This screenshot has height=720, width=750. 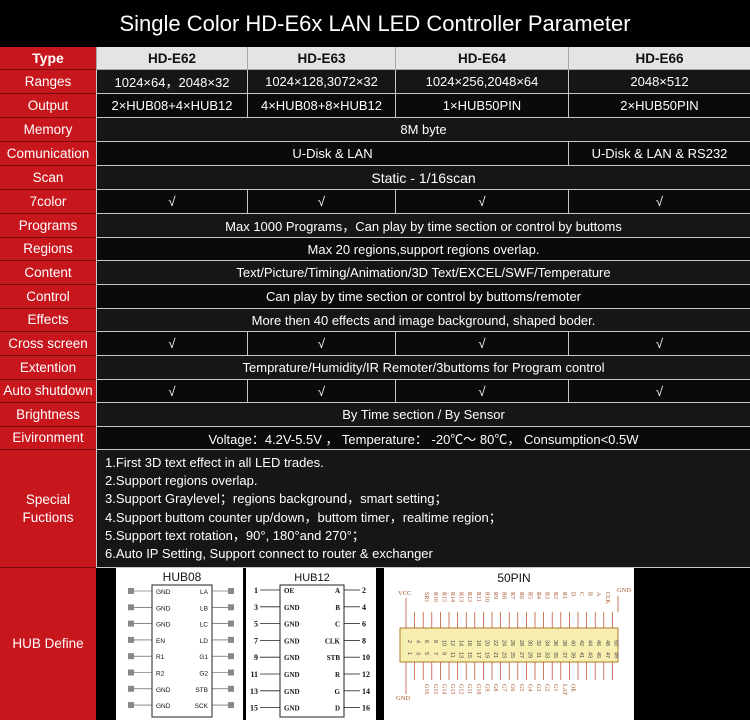 What do you see at coordinates (481, 82) in the screenshot?
I see `table-cell: 1024×256,2048×64` at bounding box center [481, 82].